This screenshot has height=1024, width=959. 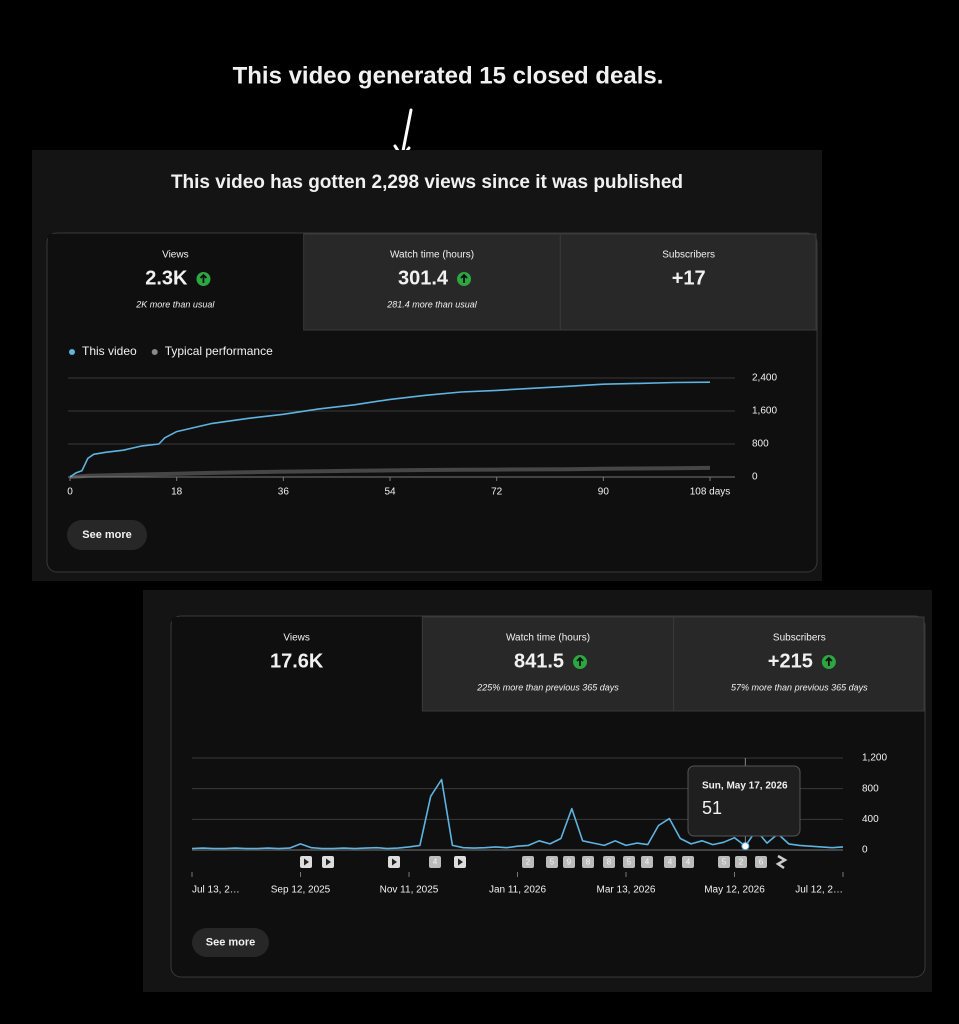 What do you see at coordinates (301, 890) in the screenshot?
I see `x-tick-label: Sep 12, 2025` at bounding box center [301, 890].